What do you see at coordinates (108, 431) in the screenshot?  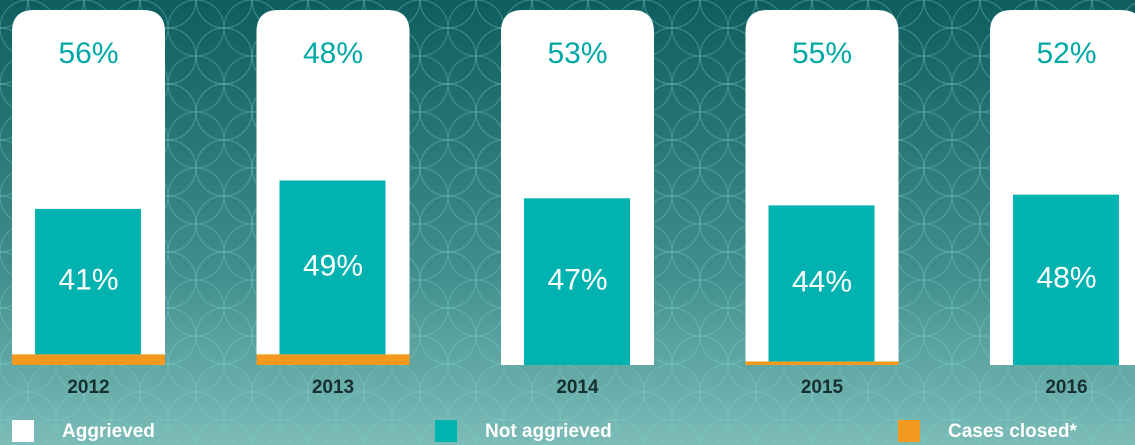 I see `legend-label: Aggrieved` at bounding box center [108, 431].